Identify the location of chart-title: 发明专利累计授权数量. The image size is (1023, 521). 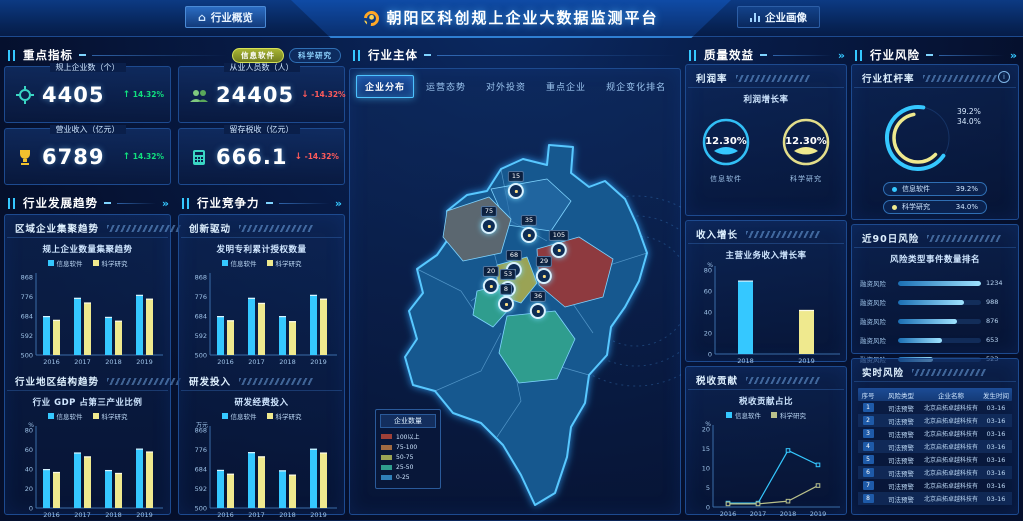
(261, 250).